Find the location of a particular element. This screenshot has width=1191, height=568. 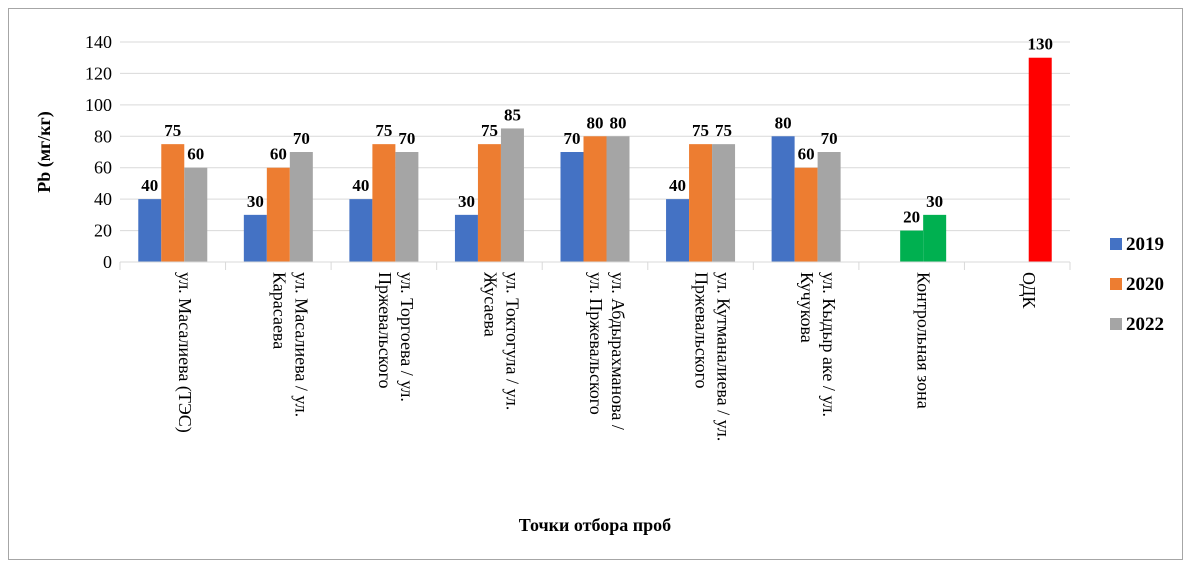

y-tick-label: 100 is located at coordinates (98, 105).